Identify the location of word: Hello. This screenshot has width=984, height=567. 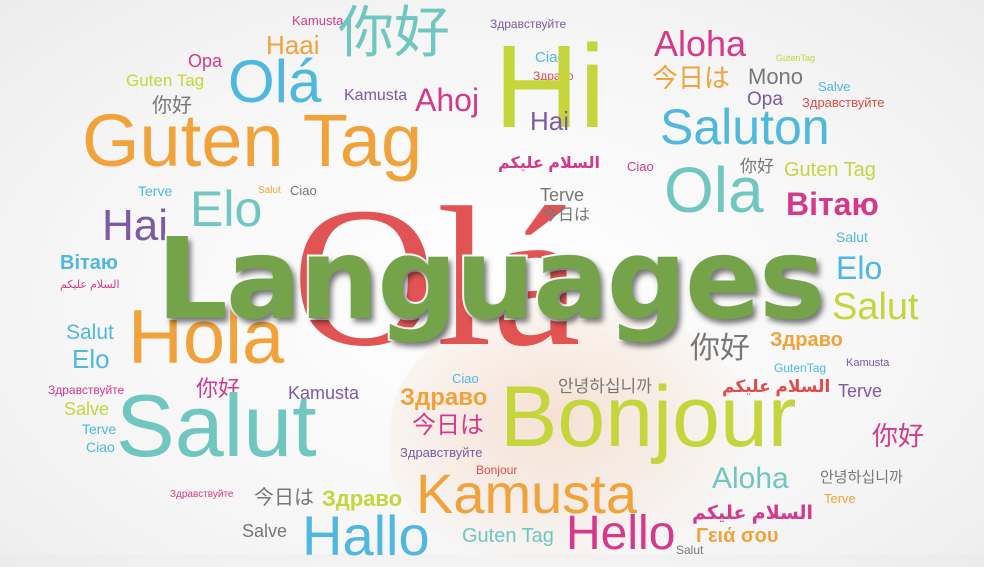
(621, 533).